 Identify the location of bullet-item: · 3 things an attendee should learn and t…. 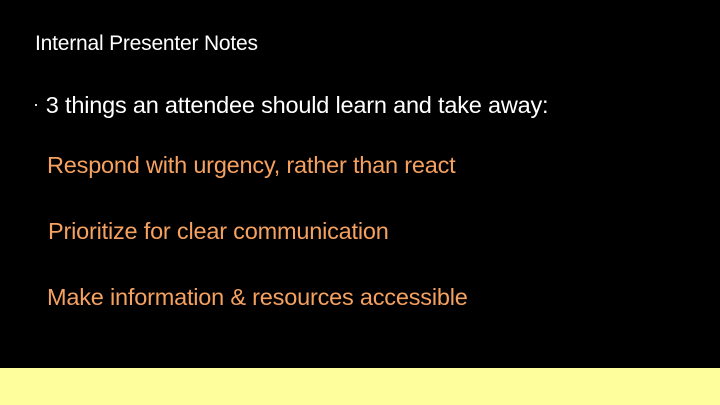
(291, 105).